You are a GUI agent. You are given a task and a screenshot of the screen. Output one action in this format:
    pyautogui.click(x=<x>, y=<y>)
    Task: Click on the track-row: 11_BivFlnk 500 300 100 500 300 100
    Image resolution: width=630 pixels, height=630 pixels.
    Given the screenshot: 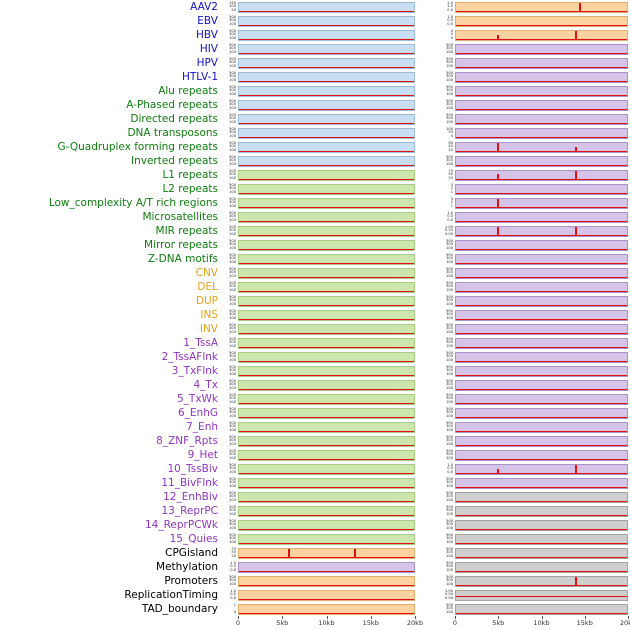 What is the action you would take?
    pyautogui.click(x=315, y=483)
    